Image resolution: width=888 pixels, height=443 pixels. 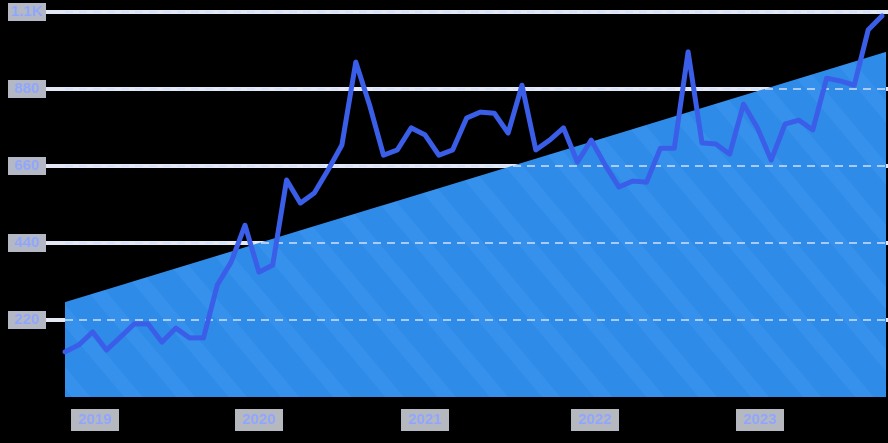 I want to click on x-tick-label: 2019, so click(x=95, y=420).